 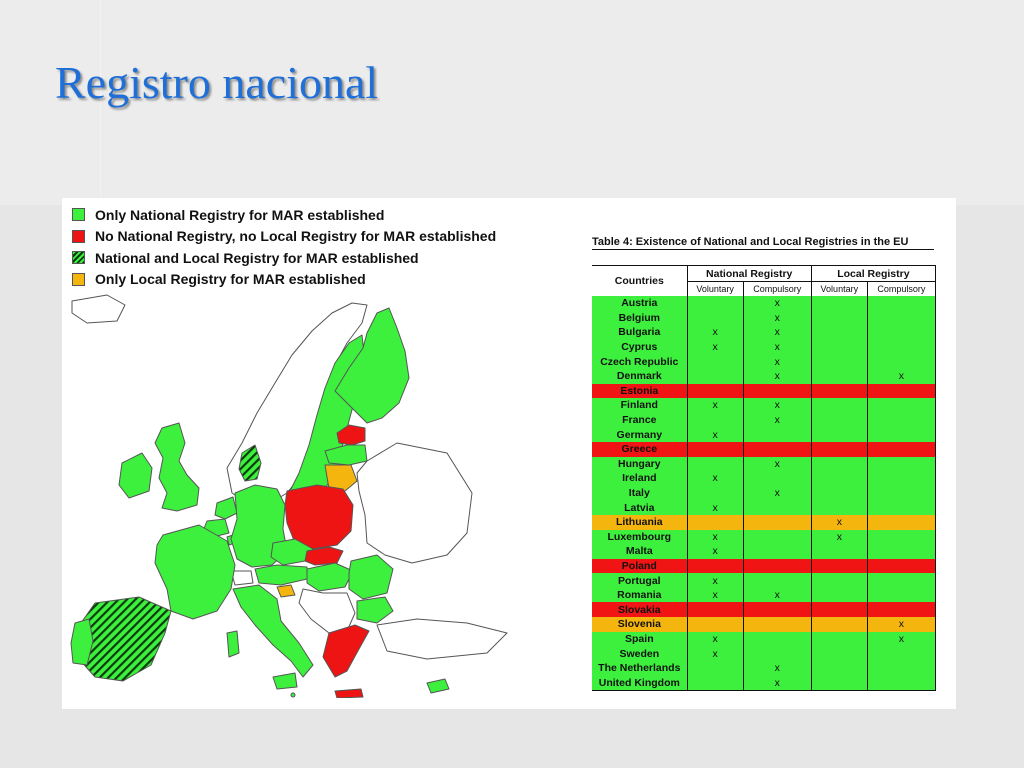 What do you see at coordinates (640, 507) in the screenshot?
I see `country-cell: Latvia` at bounding box center [640, 507].